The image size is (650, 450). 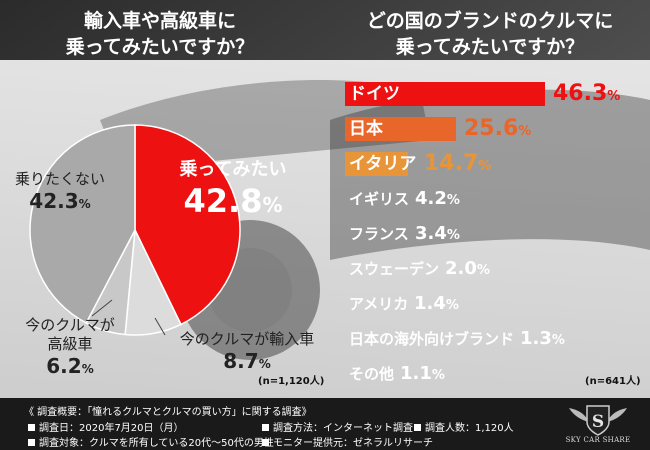 I want to click on pie-label-luxury-value: 6.2%, so click(x=70, y=366).